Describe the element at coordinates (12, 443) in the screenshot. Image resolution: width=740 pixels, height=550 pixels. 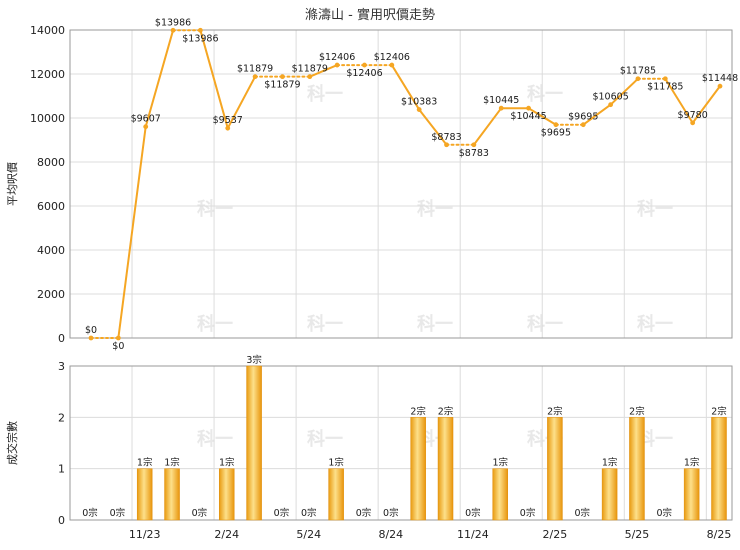
I see `count-y-axis-title: 成交宗數` at that location.